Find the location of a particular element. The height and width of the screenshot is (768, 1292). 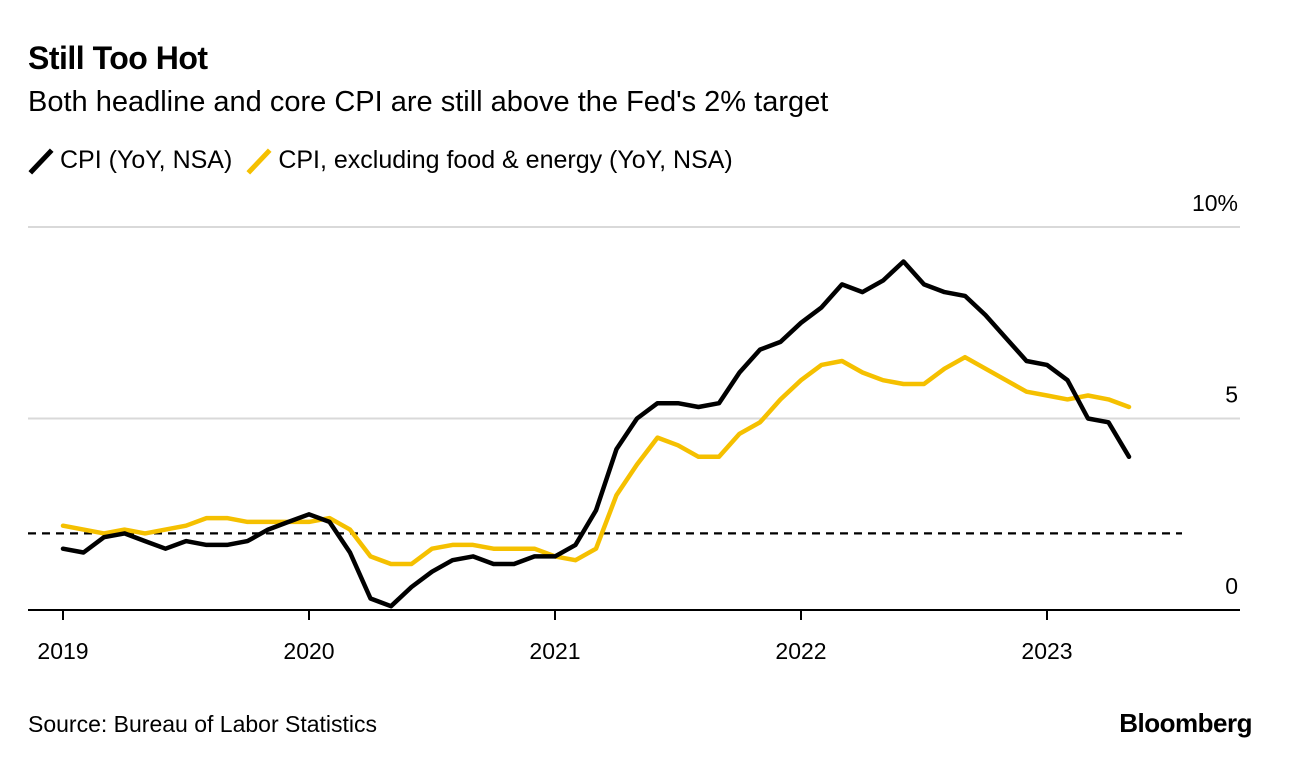

y-tick-label: 10% is located at coordinates (1215, 203).